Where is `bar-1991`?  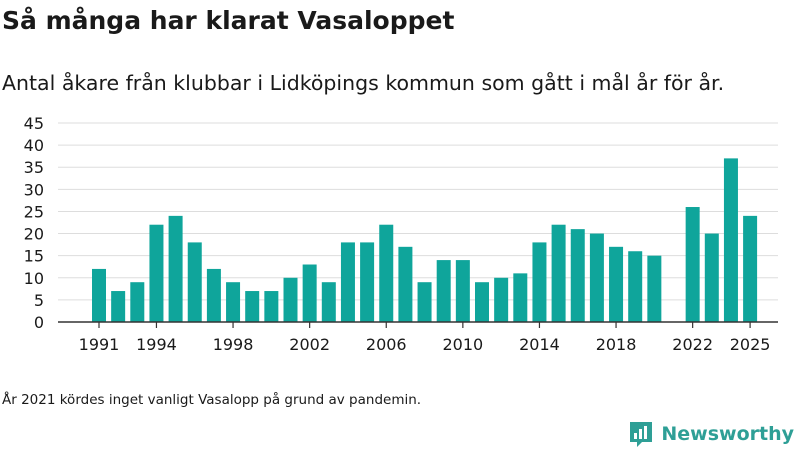 bar-1991 is located at coordinates (99, 295).